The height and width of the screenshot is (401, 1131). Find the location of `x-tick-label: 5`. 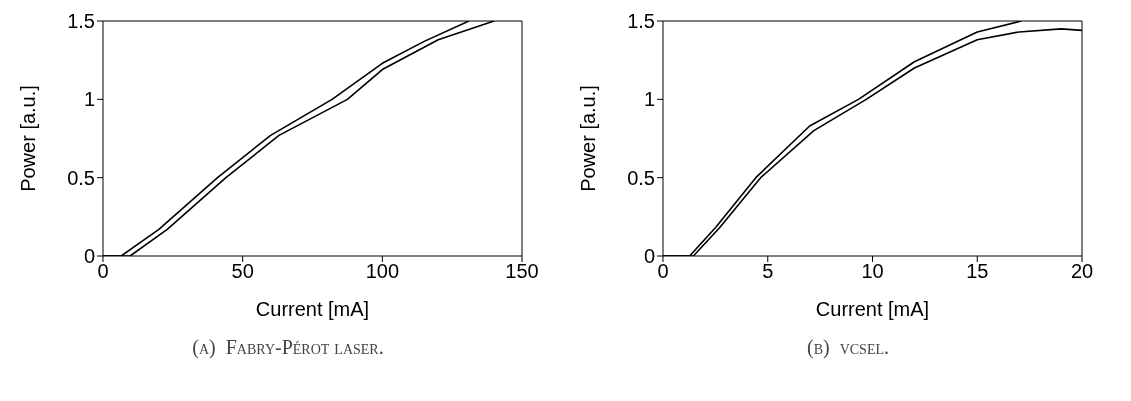

x-tick-label: 5 is located at coordinates (768, 271).